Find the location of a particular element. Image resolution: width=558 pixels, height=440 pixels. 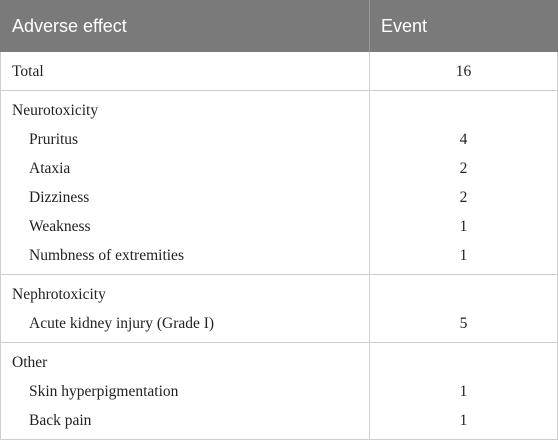

table-row: Total 16 is located at coordinates (279, 71).